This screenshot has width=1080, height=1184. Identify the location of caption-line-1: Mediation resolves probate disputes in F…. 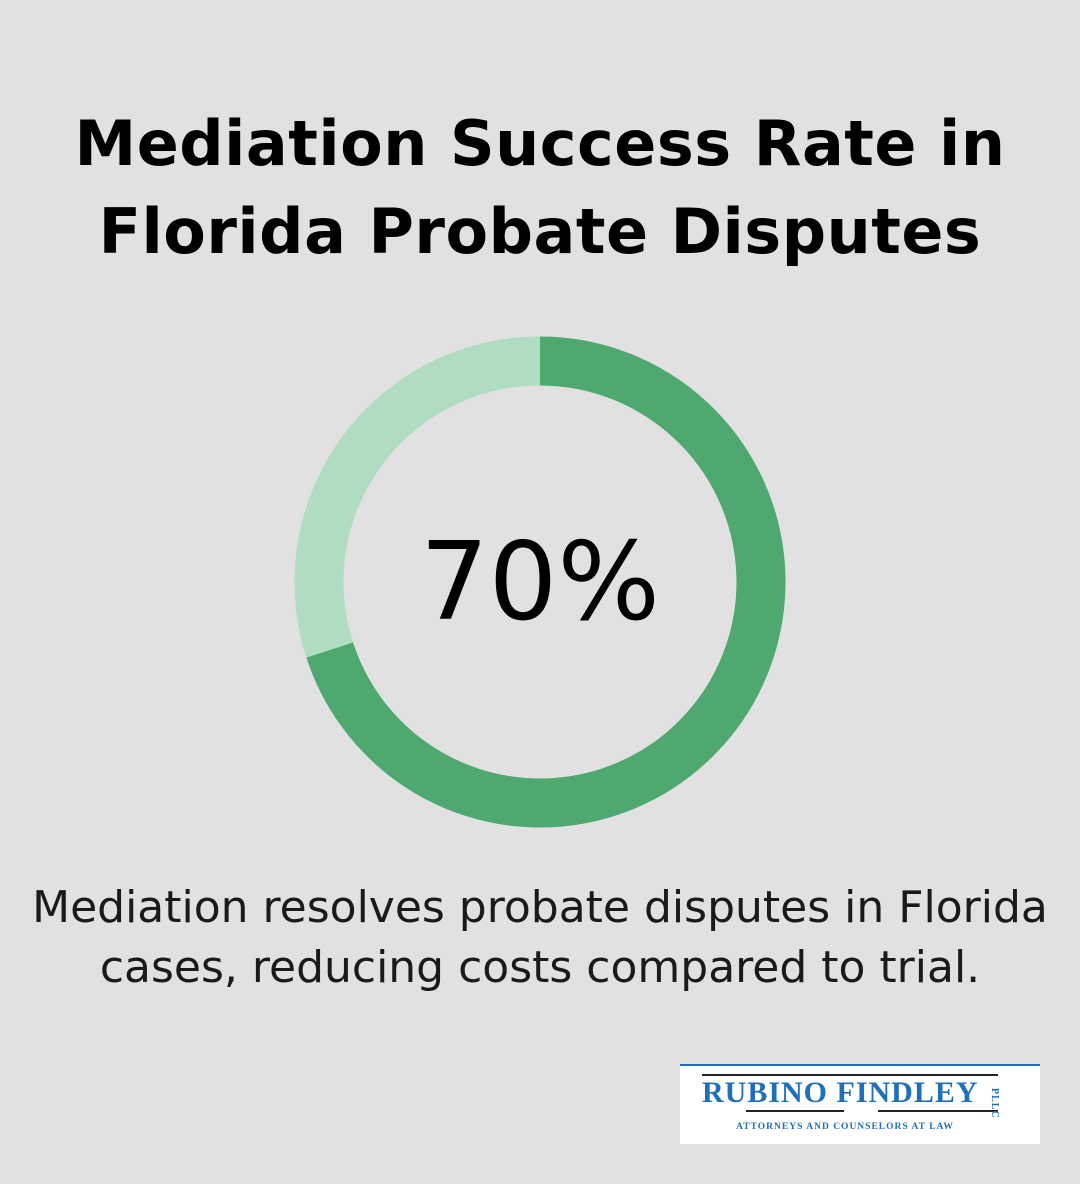
(540, 907).